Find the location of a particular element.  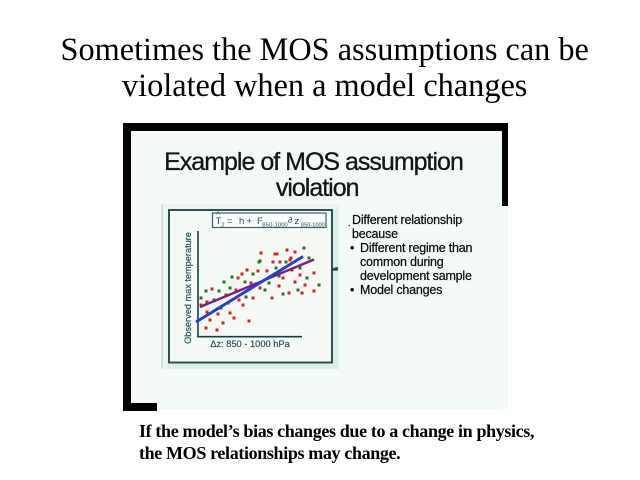

svg-text: T is located at coordinates (219, 221).